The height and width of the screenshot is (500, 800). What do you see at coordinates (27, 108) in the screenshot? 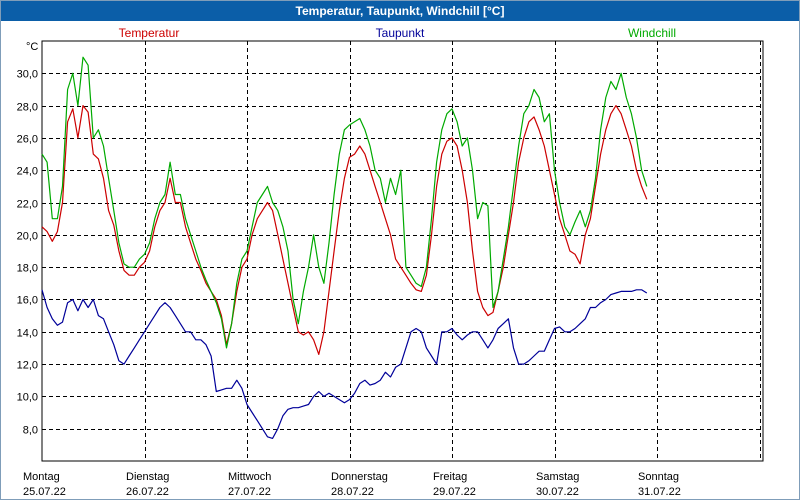
I see `y-tick-label: 28,0` at bounding box center [27, 108].